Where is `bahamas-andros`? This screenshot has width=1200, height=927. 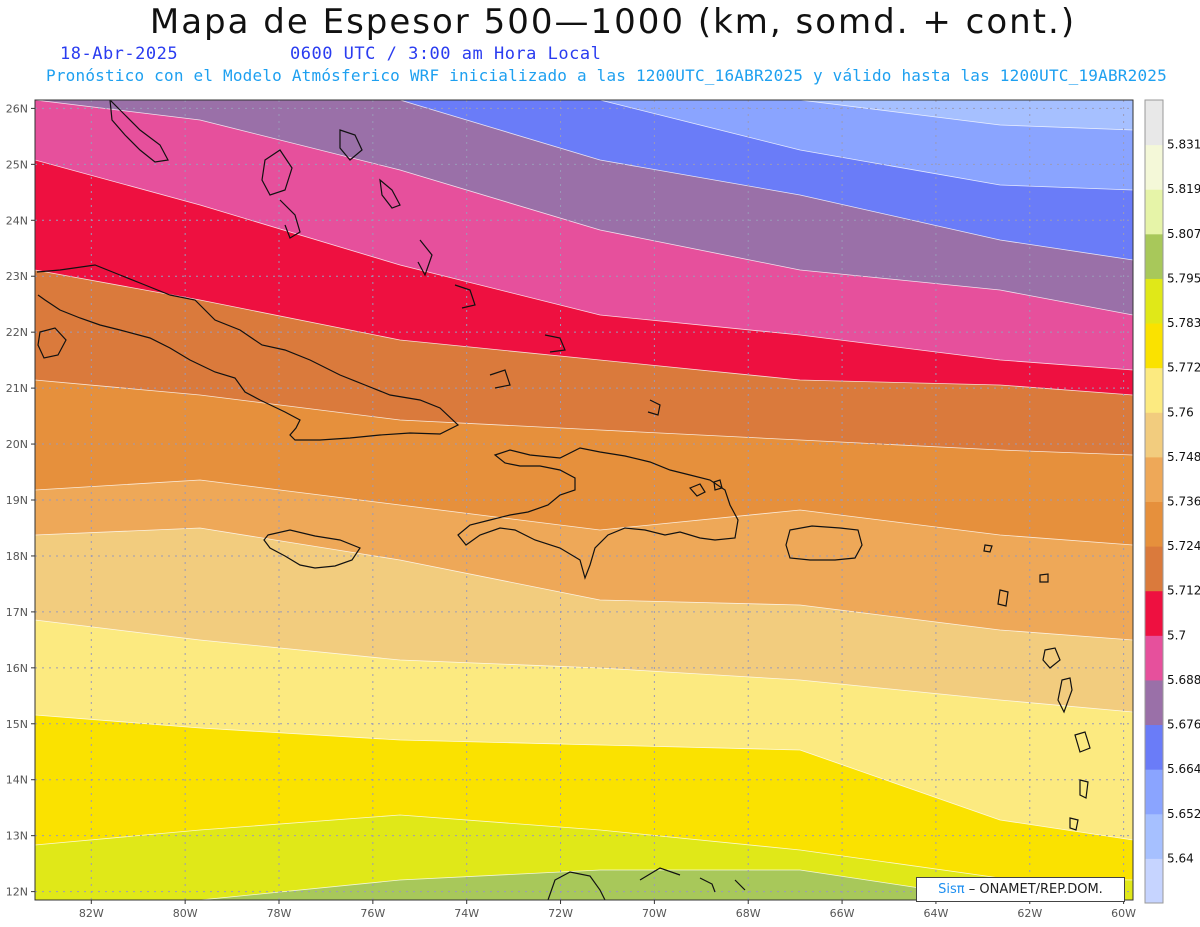
bahamas-andros is located at coordinates (277, 172).